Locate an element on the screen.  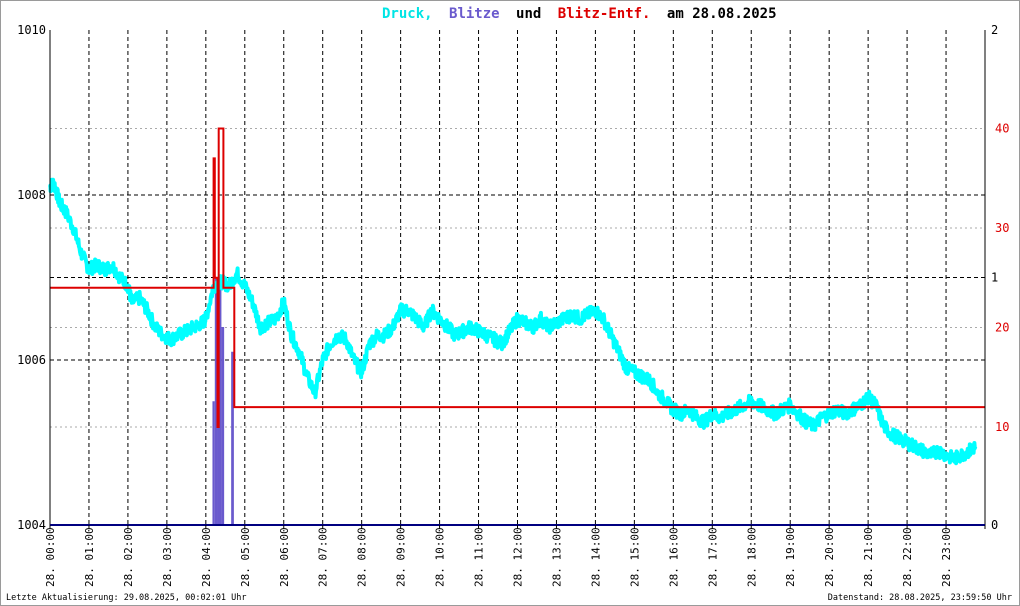
y-left-tick-label: 1010 is located at coordinates (31, 30).